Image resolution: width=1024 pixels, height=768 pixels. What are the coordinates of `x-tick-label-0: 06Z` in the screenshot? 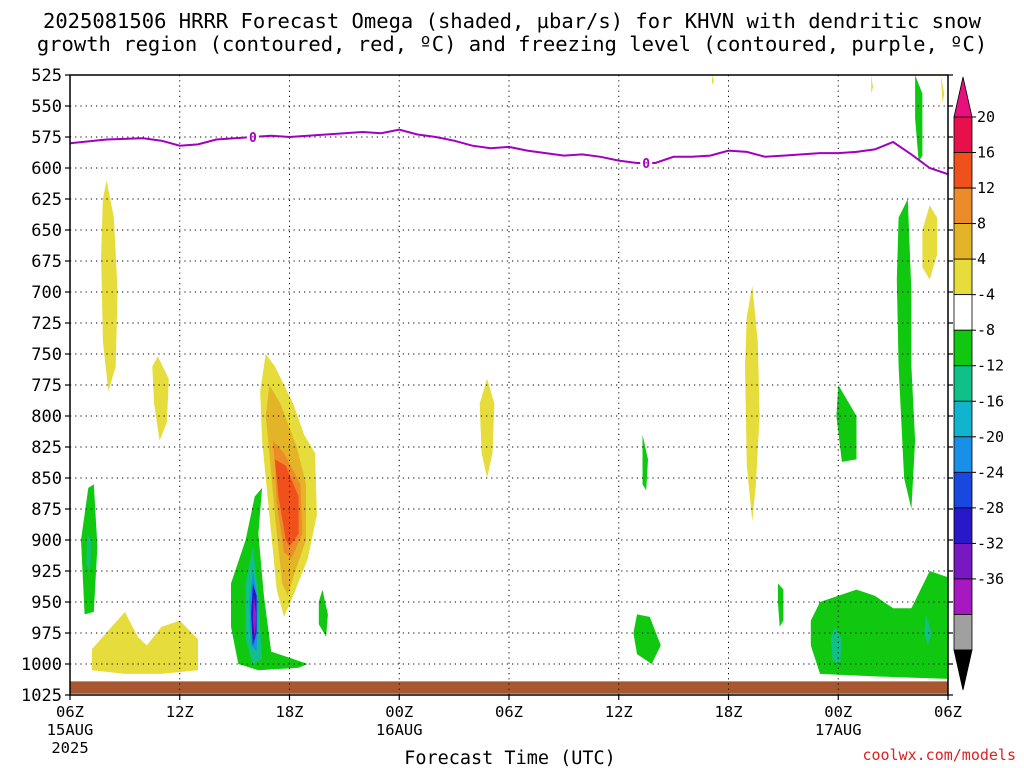 It's located at (70, 712).